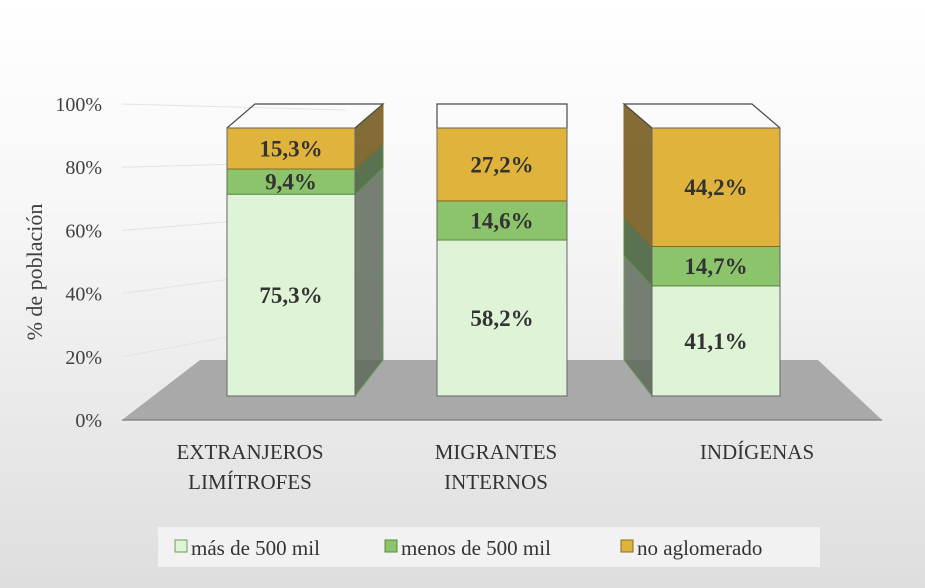  I want to click on x-tick-label: MIGRANTES, so click(496, 452).